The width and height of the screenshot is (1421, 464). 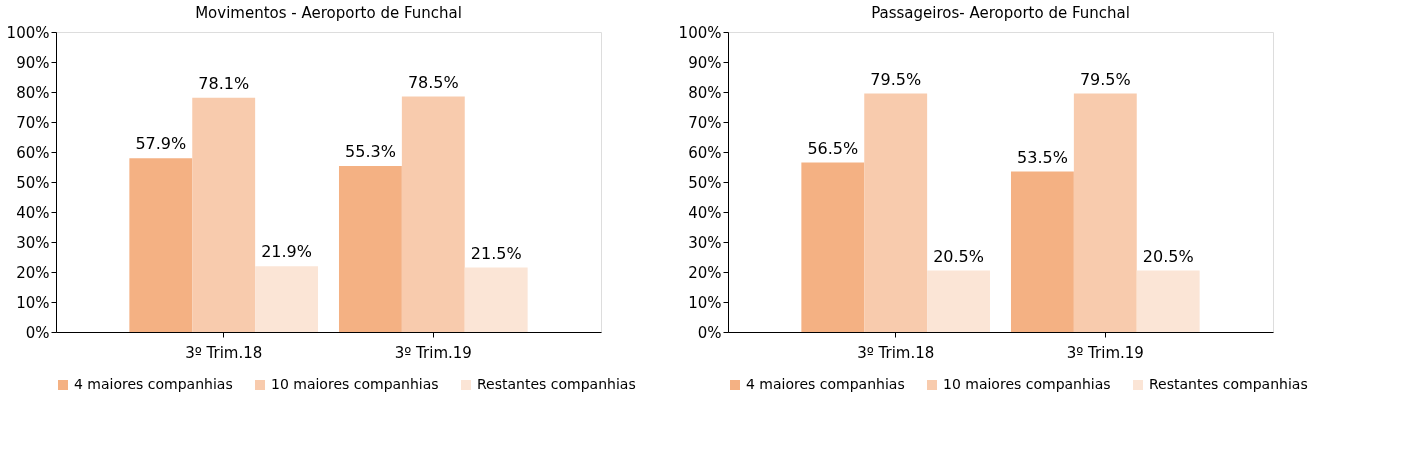 I want to click on data-label: 78.5%, so click(x=433, y=82).